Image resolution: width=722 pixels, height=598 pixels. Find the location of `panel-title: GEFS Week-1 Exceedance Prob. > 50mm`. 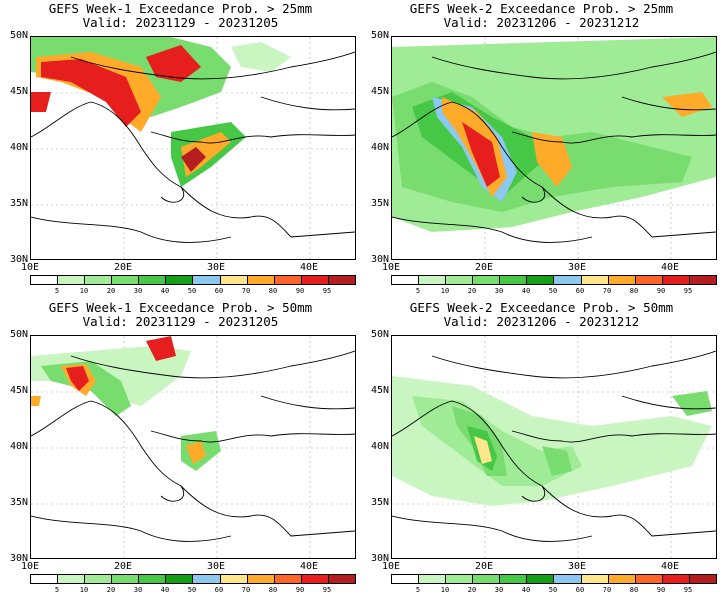

panel-title: GEFS Week-1 Exceedance Prob. > 50mm is located at coordinates (180, 307).